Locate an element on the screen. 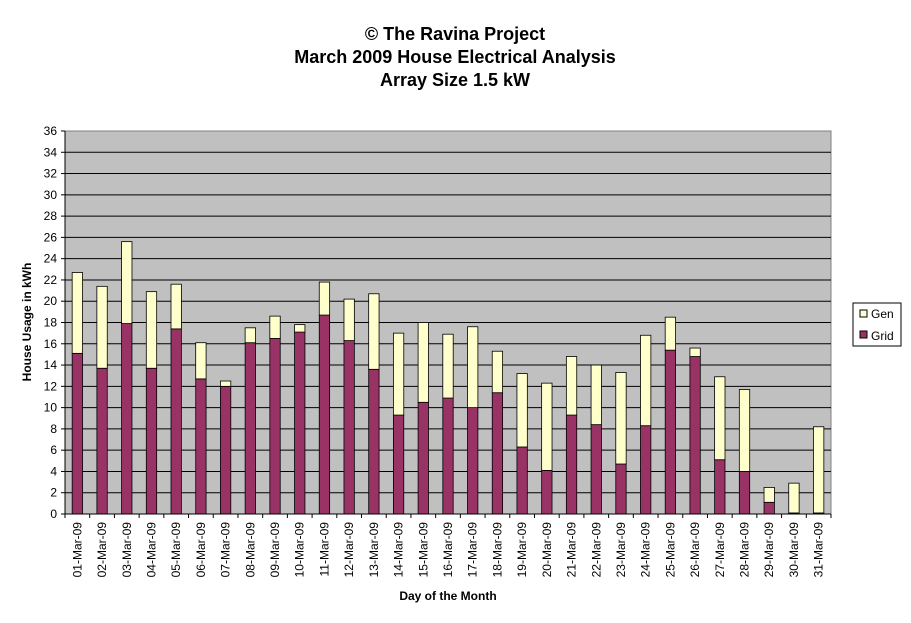 The height and width of the screenshot is (623, 911). x-tick-label: 09-Mar-09 is located at coordinates (275, 550).